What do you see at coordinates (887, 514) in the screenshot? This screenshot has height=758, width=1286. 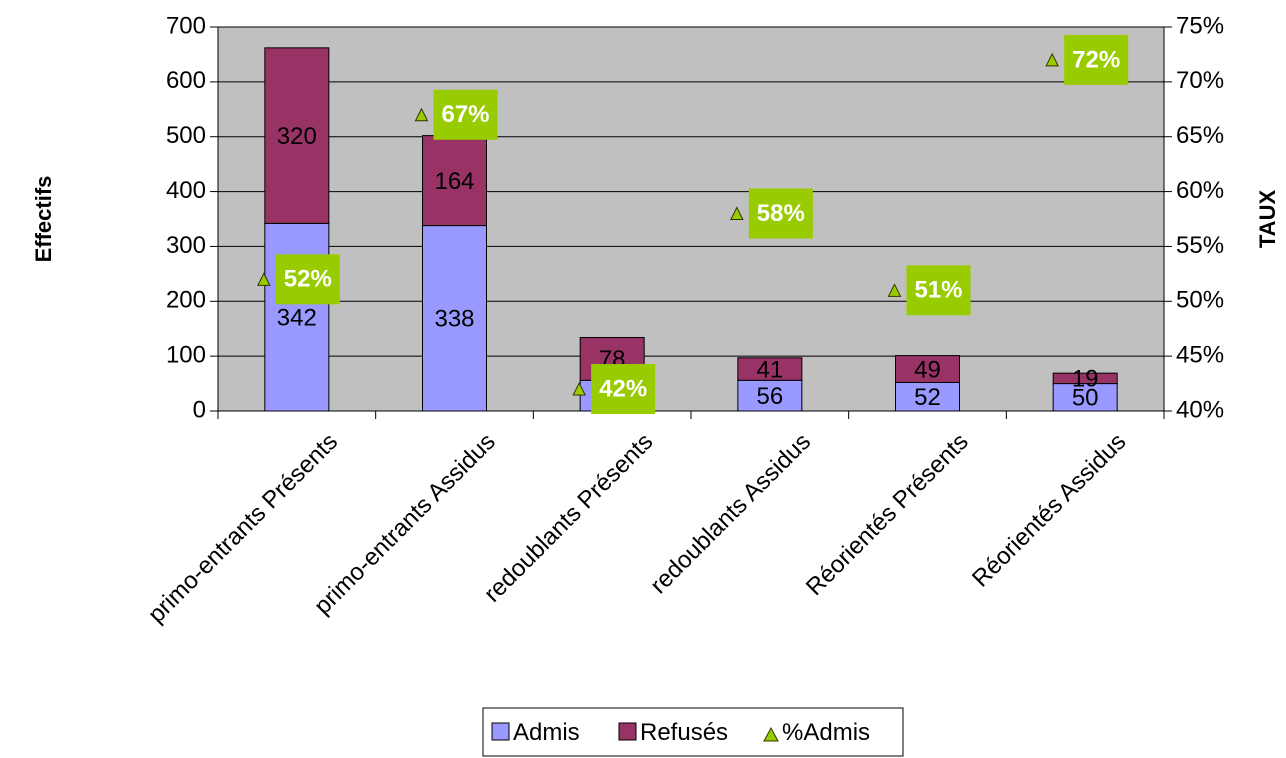 I see `category-label: Réorientés Présents` at bounding box center [887, 514].